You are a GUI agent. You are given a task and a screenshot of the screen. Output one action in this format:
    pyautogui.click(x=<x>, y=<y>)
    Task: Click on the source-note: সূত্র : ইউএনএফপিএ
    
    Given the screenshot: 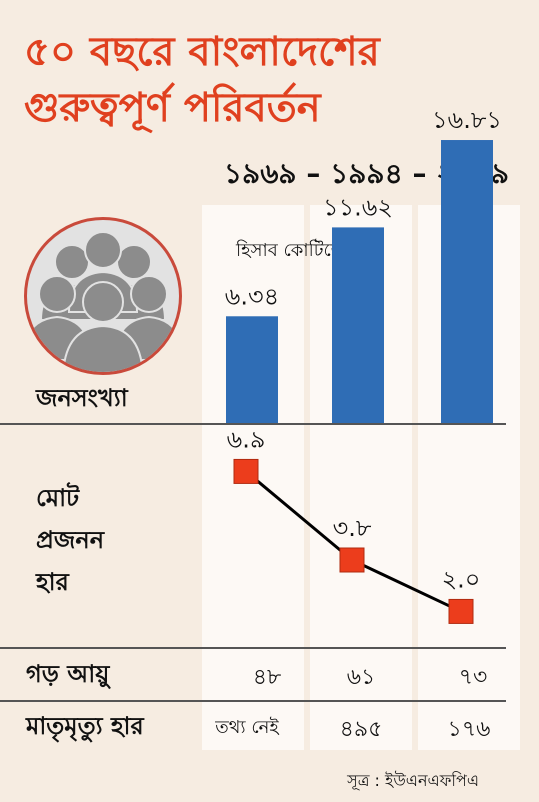 What is the action you would take?
    pyautogui.click(x=413, y=780)
    